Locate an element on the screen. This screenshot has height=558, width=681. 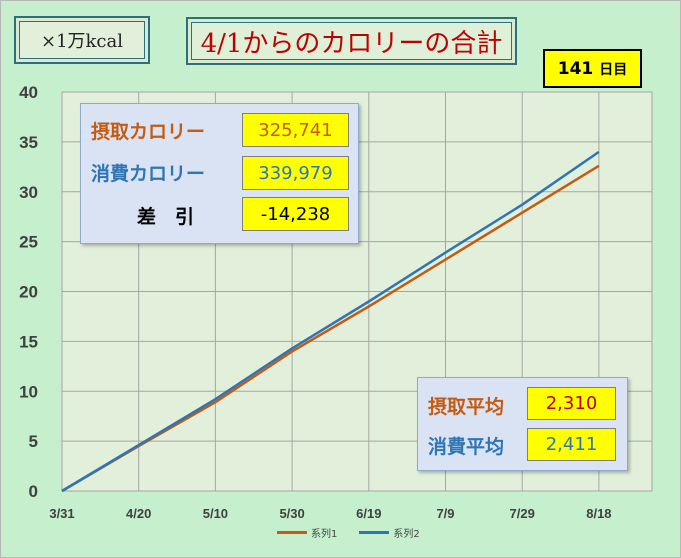
intake-average-label: 摂取平均 is located at coordinates (466, 407).